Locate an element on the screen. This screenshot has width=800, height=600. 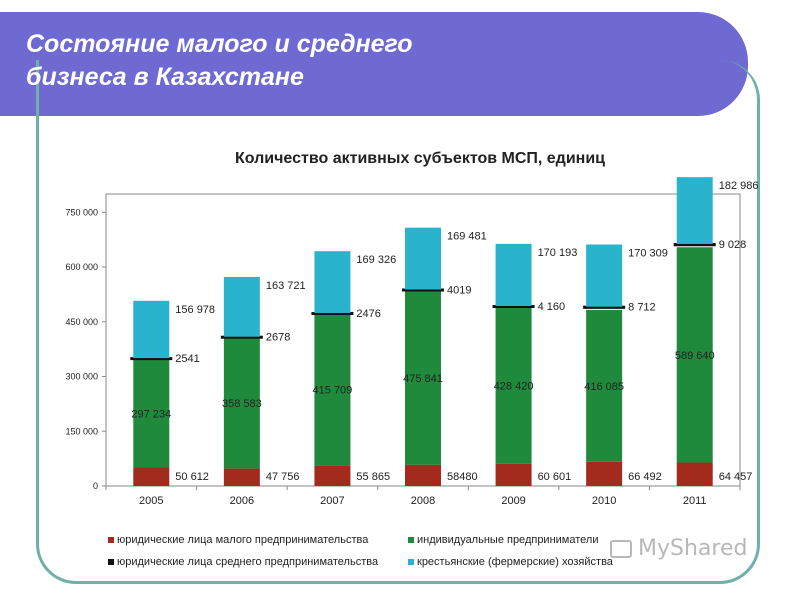
data-label-legal-medium: 2678 is located at coordinates (278, 338).